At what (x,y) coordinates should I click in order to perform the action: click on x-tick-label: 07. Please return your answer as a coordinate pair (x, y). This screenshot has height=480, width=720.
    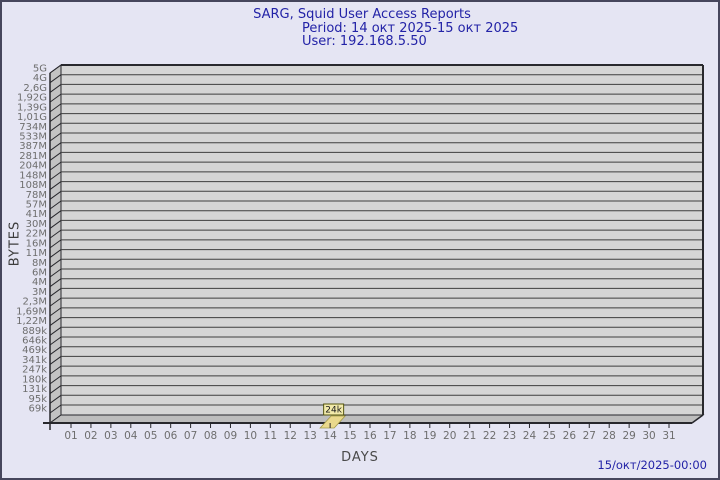
    Looking at the image, I should click on (190, 436).